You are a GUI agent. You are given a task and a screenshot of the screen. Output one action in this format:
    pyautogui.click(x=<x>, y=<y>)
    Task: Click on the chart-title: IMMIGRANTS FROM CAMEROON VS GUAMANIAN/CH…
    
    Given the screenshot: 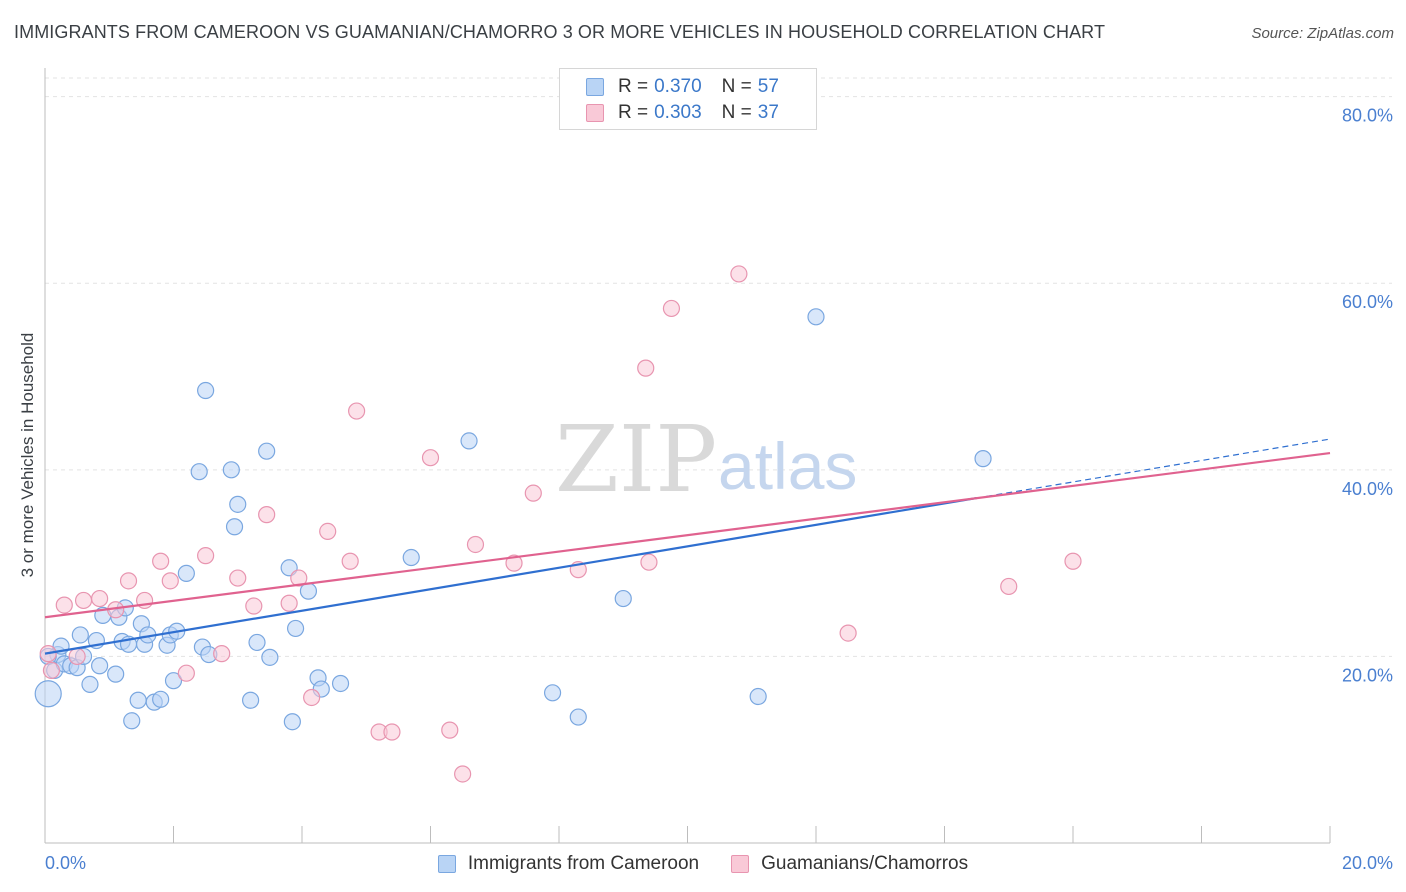 What is the action you would take?
    pyautogui.click(x=560, y=32)
    